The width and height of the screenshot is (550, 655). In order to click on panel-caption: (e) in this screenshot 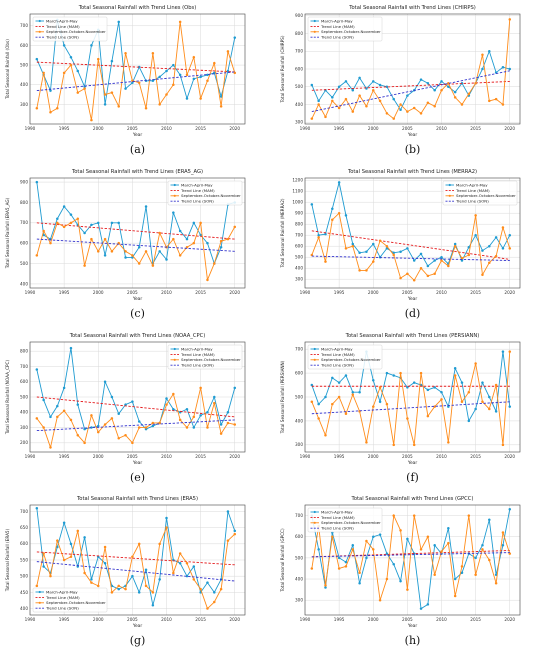, I will do `click(137, 477)`.